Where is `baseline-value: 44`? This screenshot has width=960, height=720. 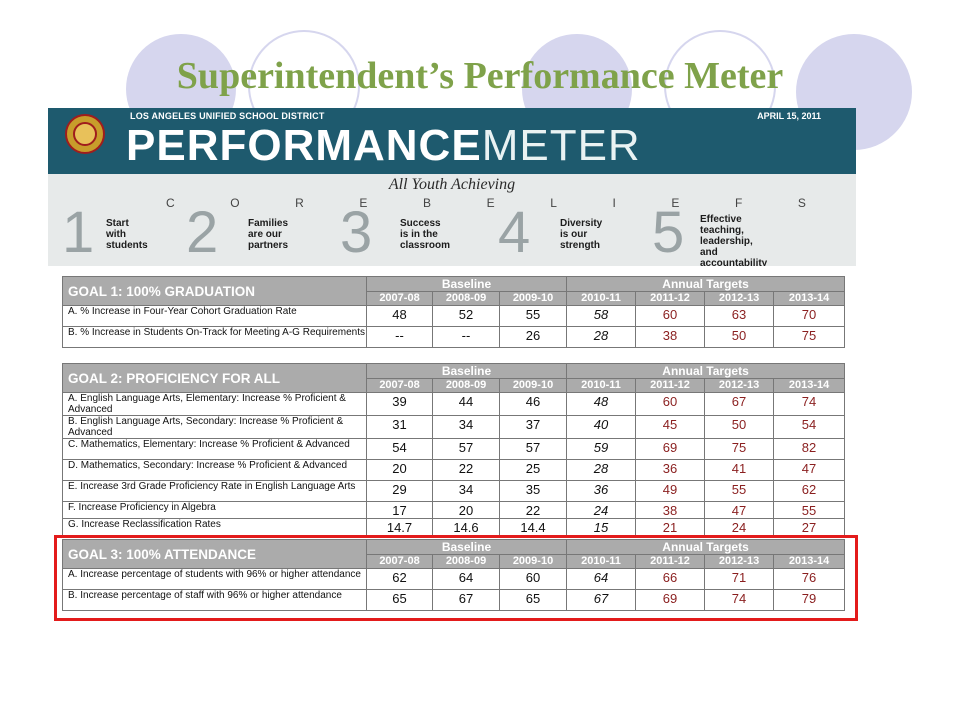
baseline-value: 44 is located at coordinates (466, 404).